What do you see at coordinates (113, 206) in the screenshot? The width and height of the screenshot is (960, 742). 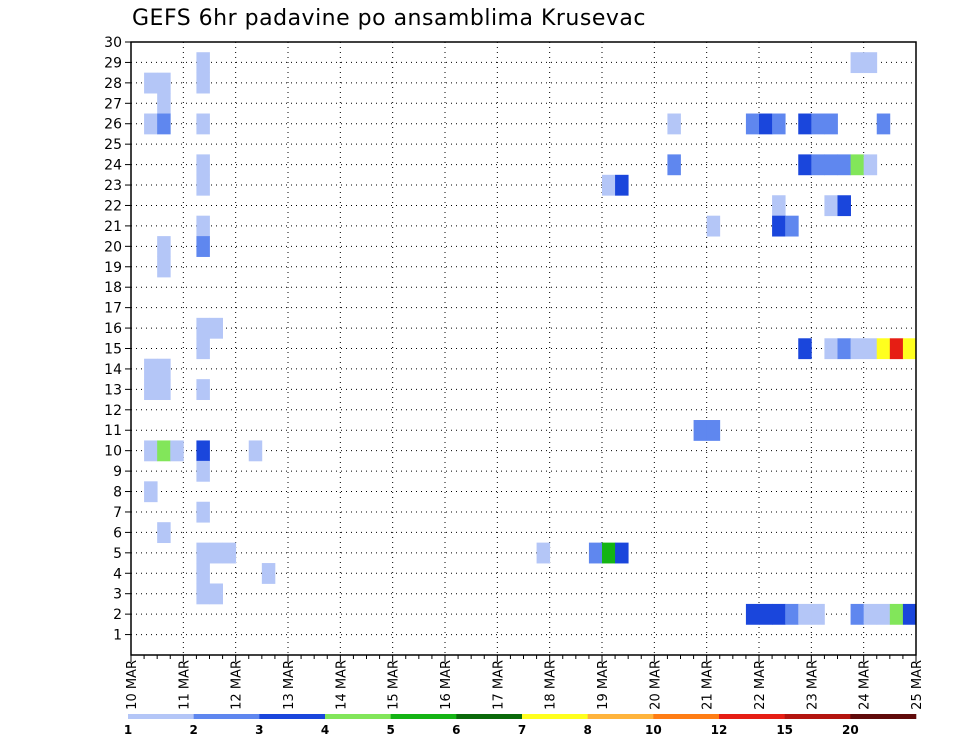 I see `y-tick-label: 22` at bounding box center [113, 206].